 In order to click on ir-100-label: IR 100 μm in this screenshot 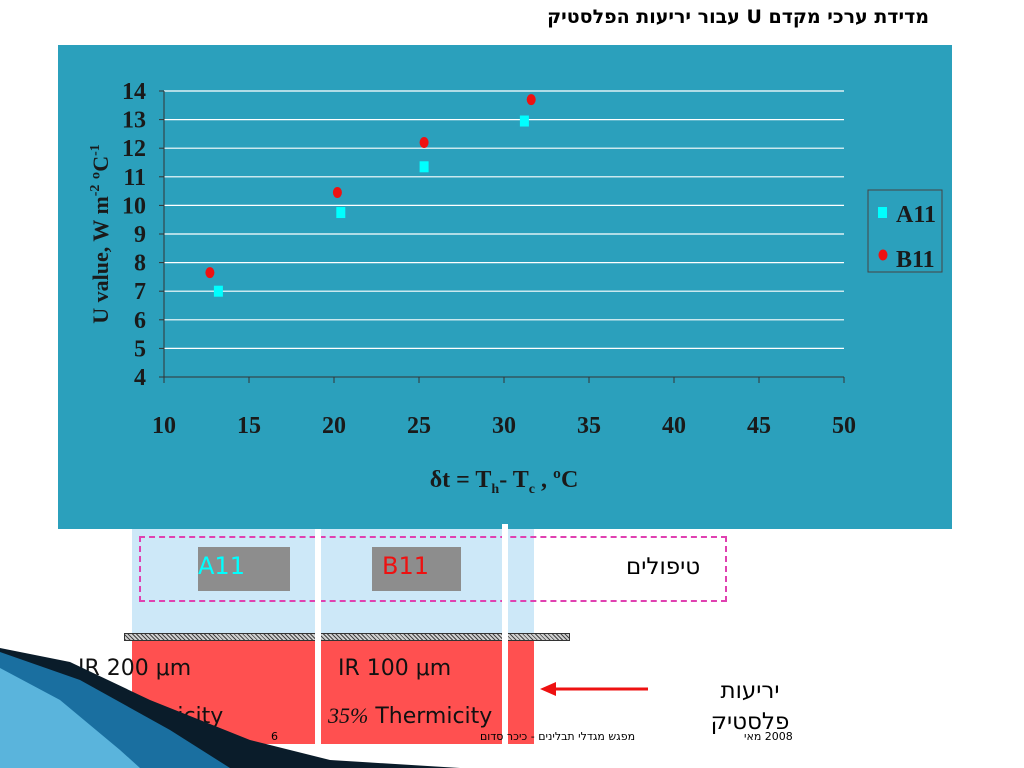, I will do `click(395, 668)`.